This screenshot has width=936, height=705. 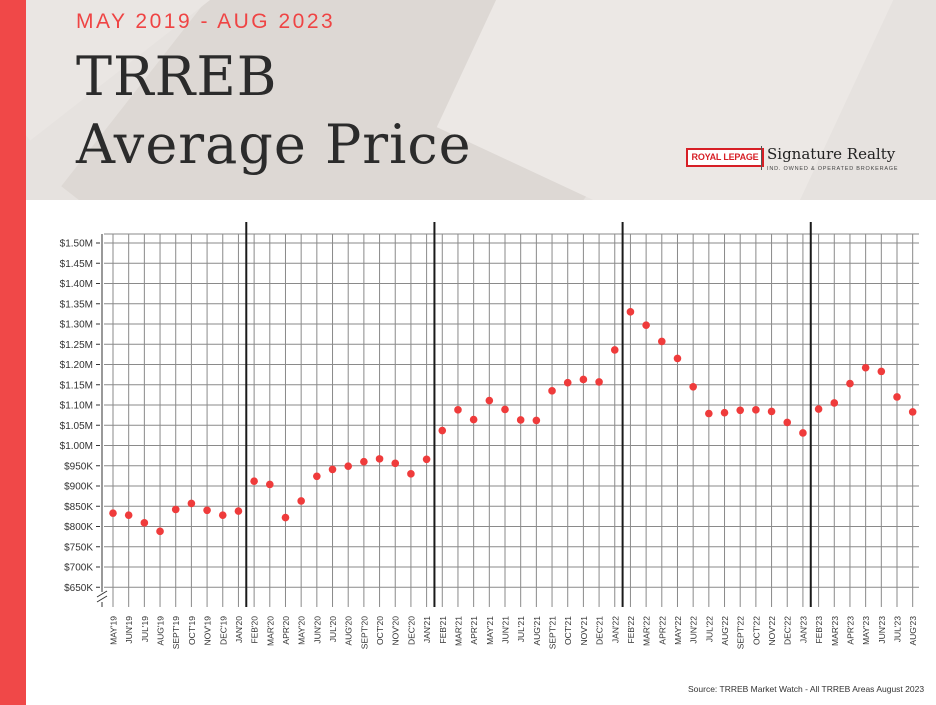 I want to click on x-tick-label: AUG'23, so click(x=913, y=631).